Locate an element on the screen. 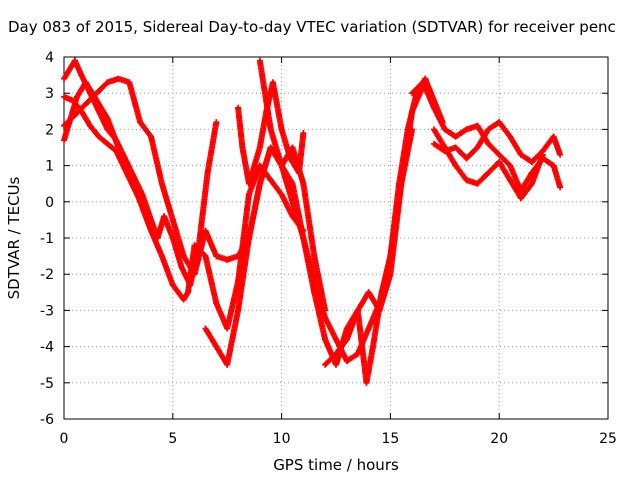 This screenshot has height=480, width=640. y-tick-label: 2 is located at coordinates (49, 130).